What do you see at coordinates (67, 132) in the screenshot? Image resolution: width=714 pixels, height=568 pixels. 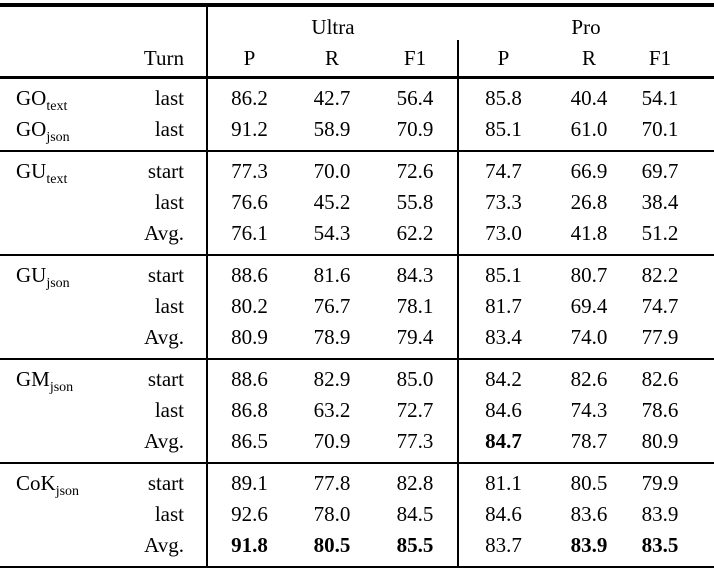 I see `row-label: GOjson` at bounding box center [67, 132].